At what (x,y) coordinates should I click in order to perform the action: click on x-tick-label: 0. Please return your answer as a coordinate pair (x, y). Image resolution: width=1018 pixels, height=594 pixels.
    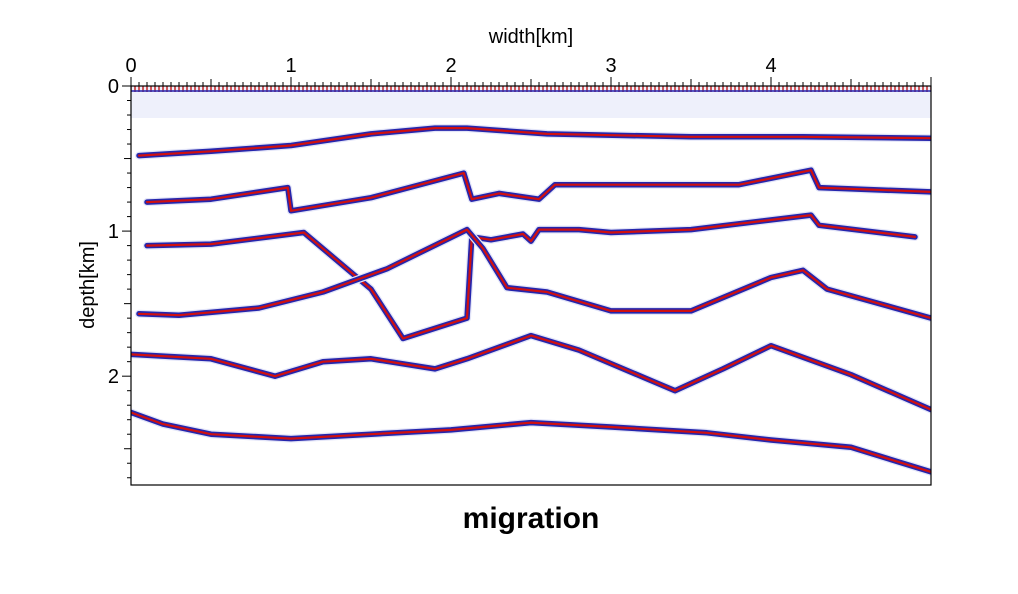
    Looking at the image, I should click on (130, 66).